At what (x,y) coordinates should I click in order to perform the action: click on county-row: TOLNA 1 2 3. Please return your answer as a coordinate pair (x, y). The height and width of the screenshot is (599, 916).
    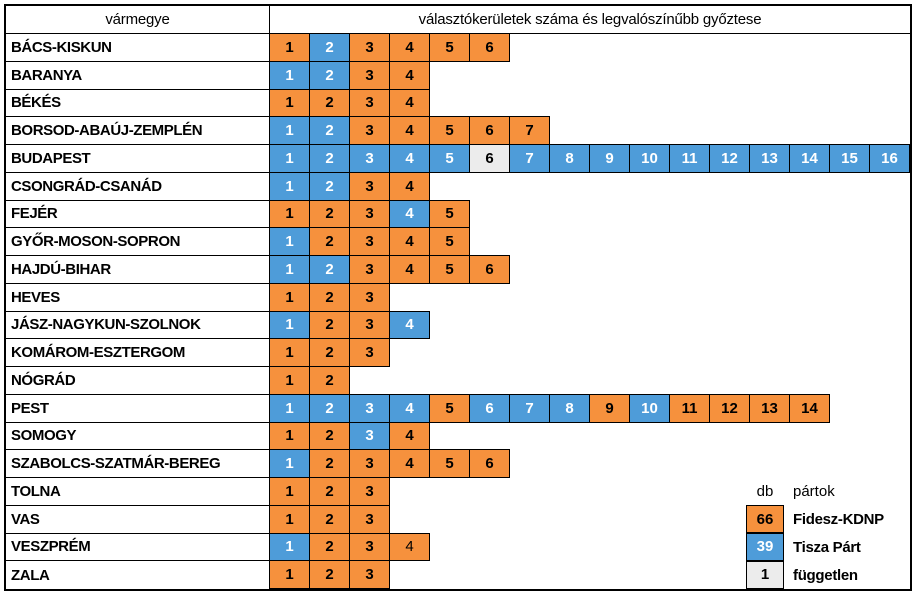
    Looking at the image, I should click on (458, 491).